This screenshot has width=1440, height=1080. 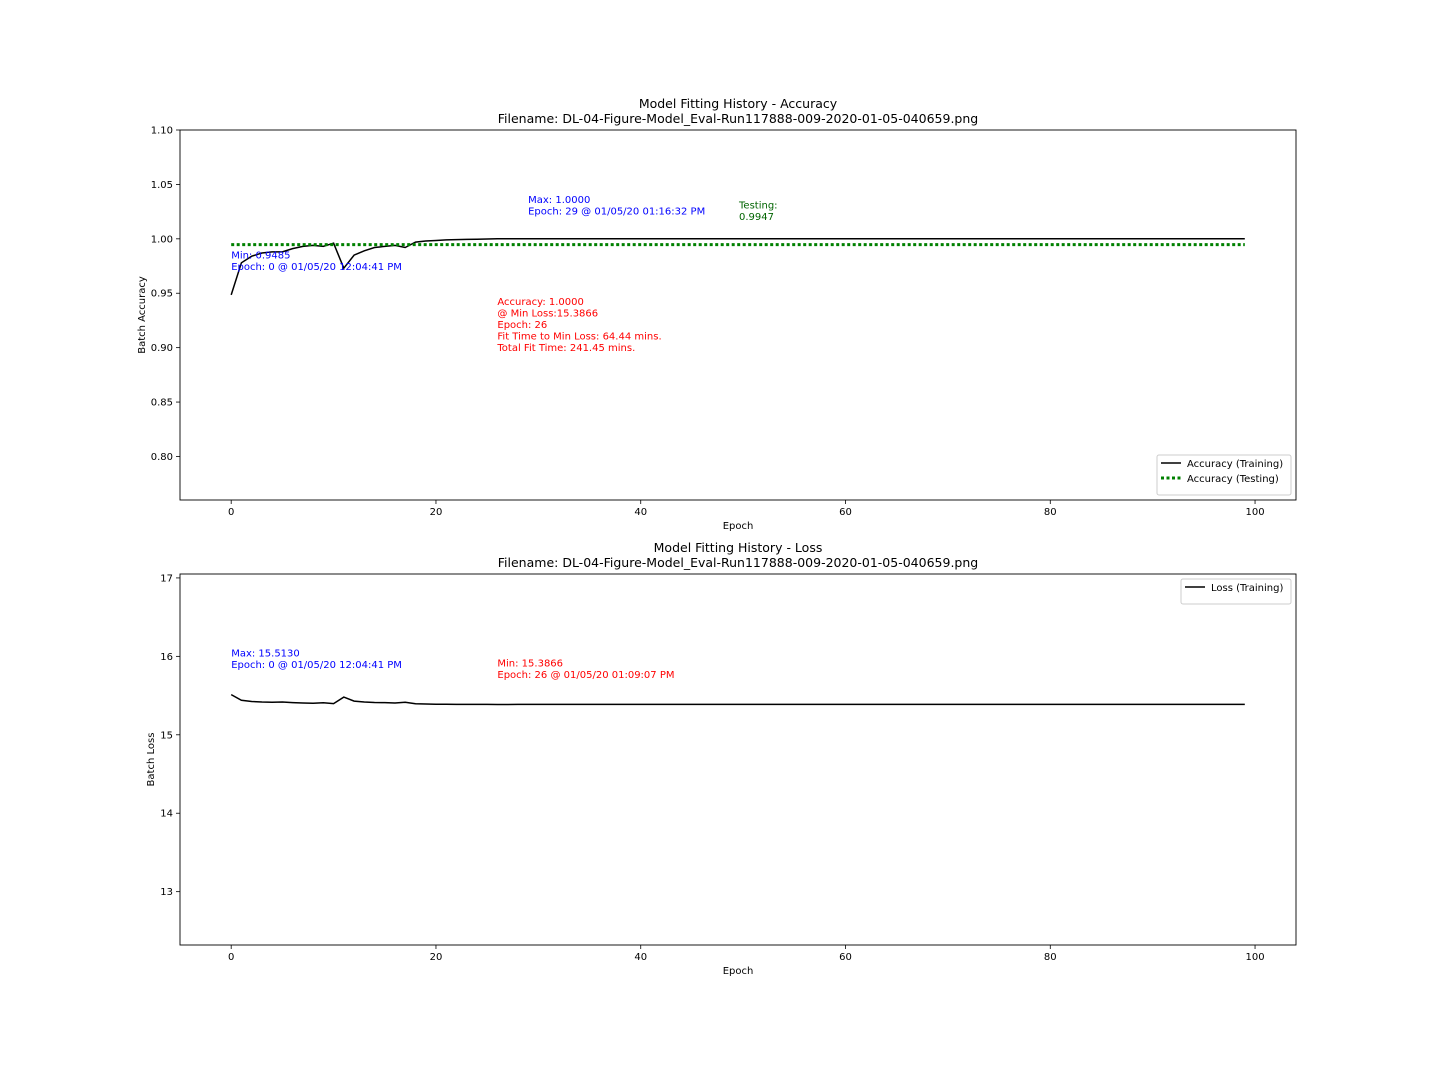 I want to click on legend: Loss (Training), so click(x=1236, y=591).